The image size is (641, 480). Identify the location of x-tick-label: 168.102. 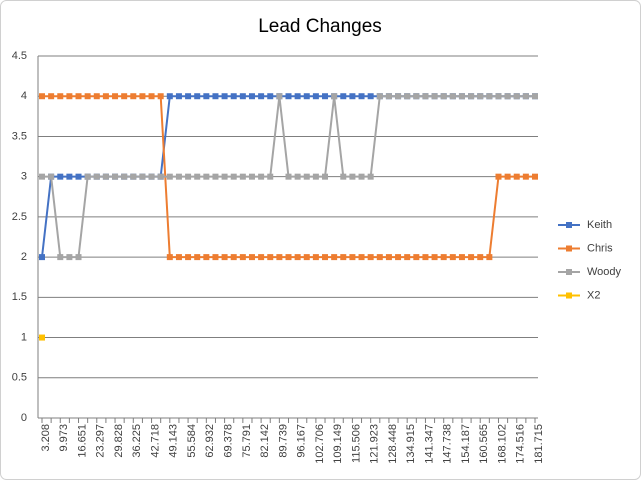
(502, 444).